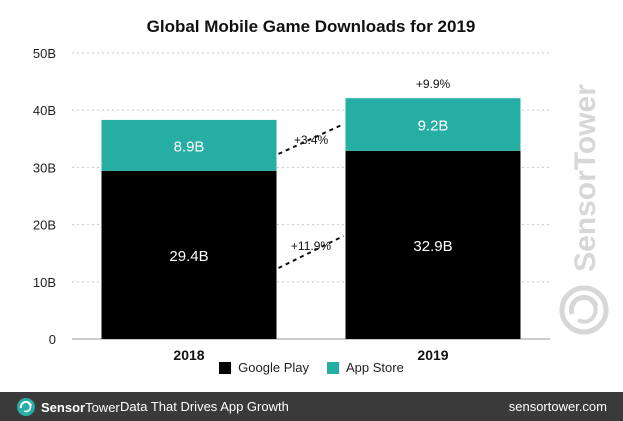 Image resolution: width=623 pixels, height=421 pixels. What do you see at coordinates (44, 110) in the screenshot?
I see `y-tick-label: 40B` at bounding box center [44, 110].